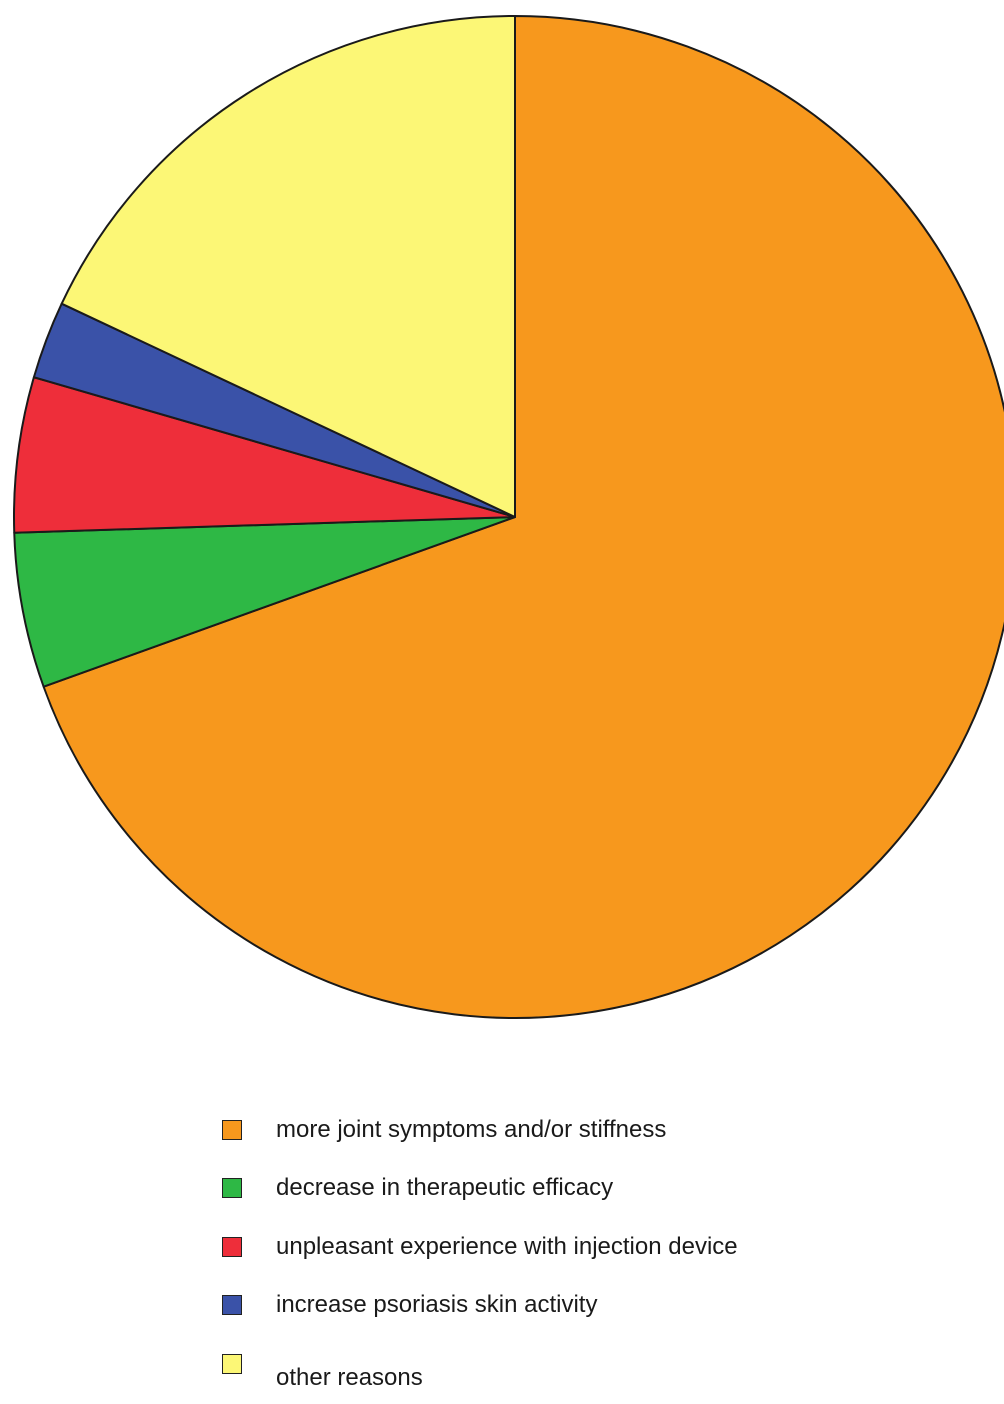 The image size is (1004, 1404). I want to click on legend-label: other reasons, so click(349, 1377).